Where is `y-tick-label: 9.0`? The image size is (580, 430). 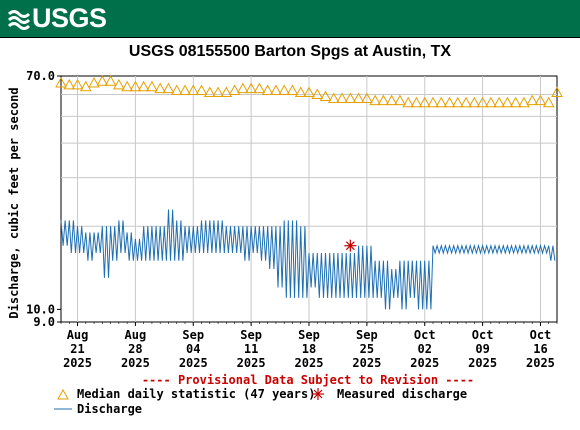 y-tick-label: 9.0 is located at coordinates (44, 322).